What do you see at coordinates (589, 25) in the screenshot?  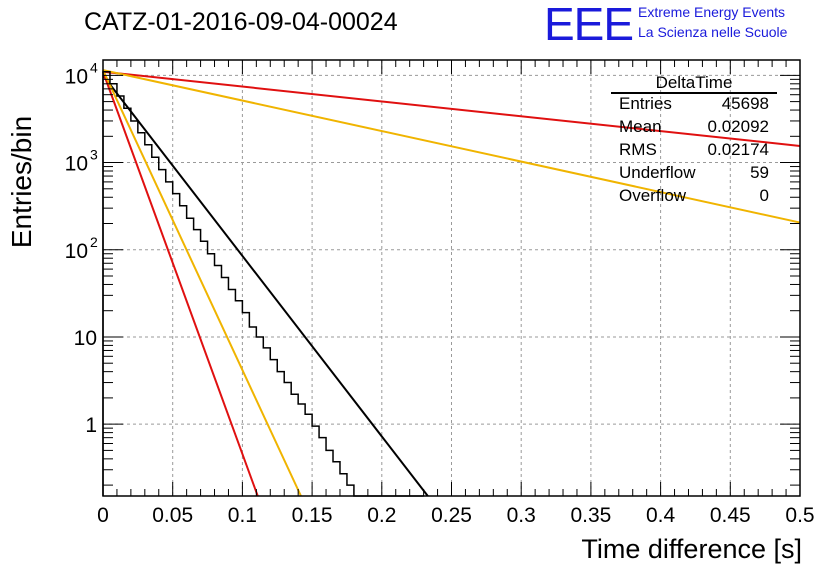 I see `eee-logo: EEE` at bounding box center [589, 25].